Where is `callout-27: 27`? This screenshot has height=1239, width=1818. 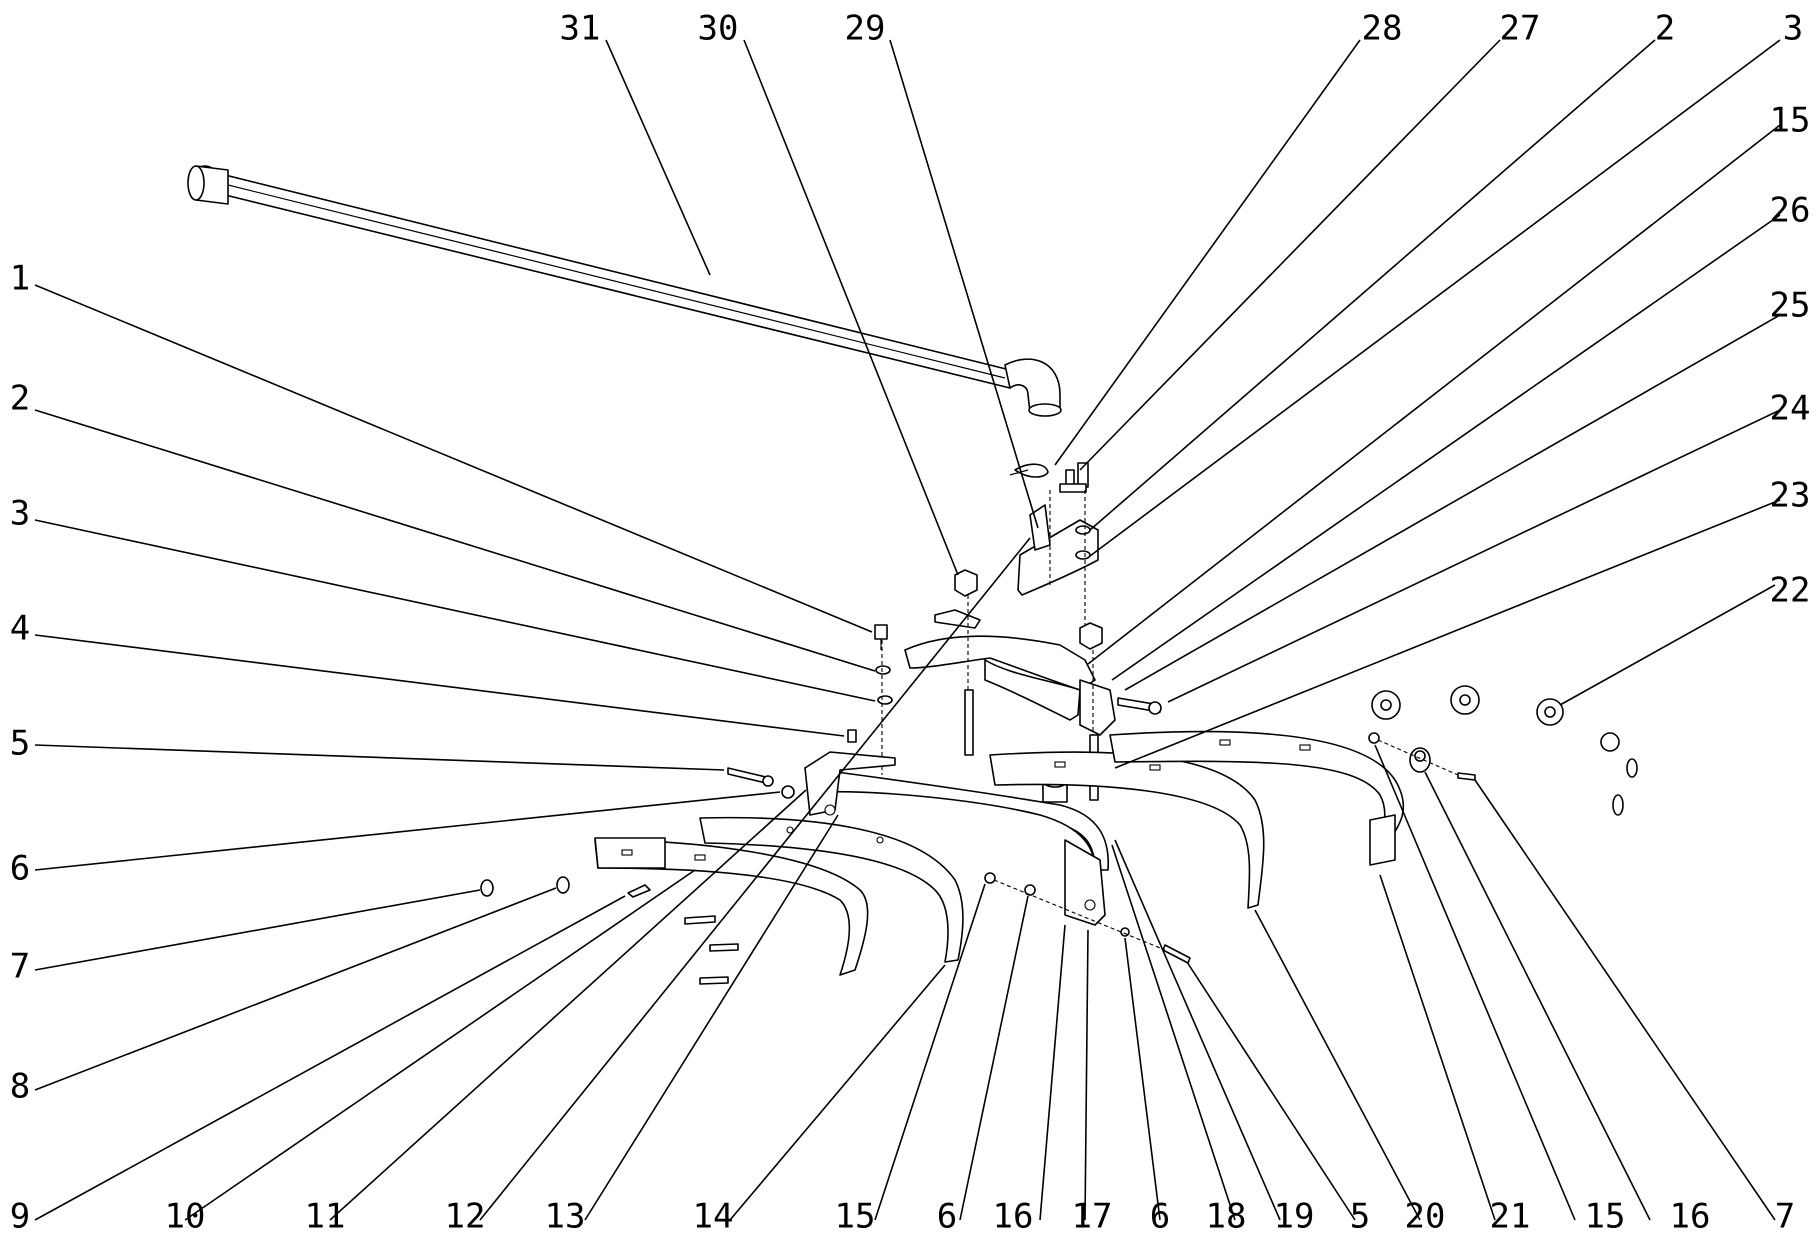
callout-27: 27 is located at coordinates (1520, 29).